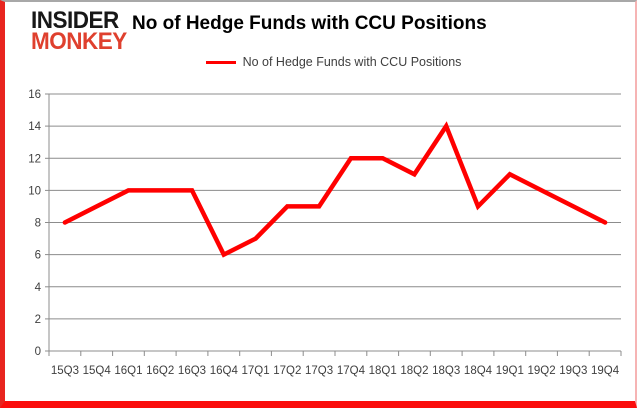 The image size is (637, 408). I want to click on x-tick-label: 16Q2, so click(160, 371).